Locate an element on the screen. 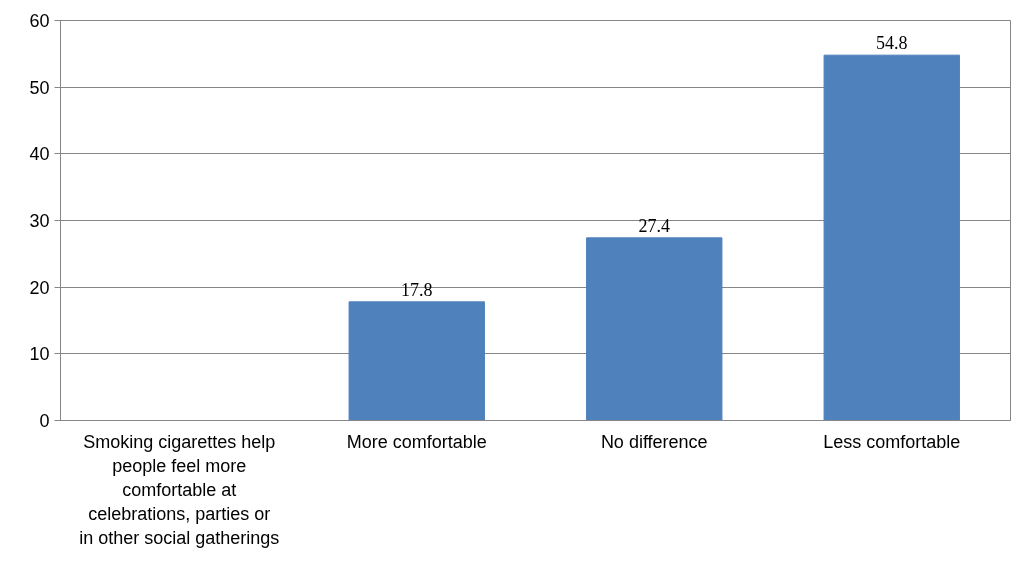 This screenshot has width=1036, height=574. data-label: 54.8 is located at coordinates (892, 43).